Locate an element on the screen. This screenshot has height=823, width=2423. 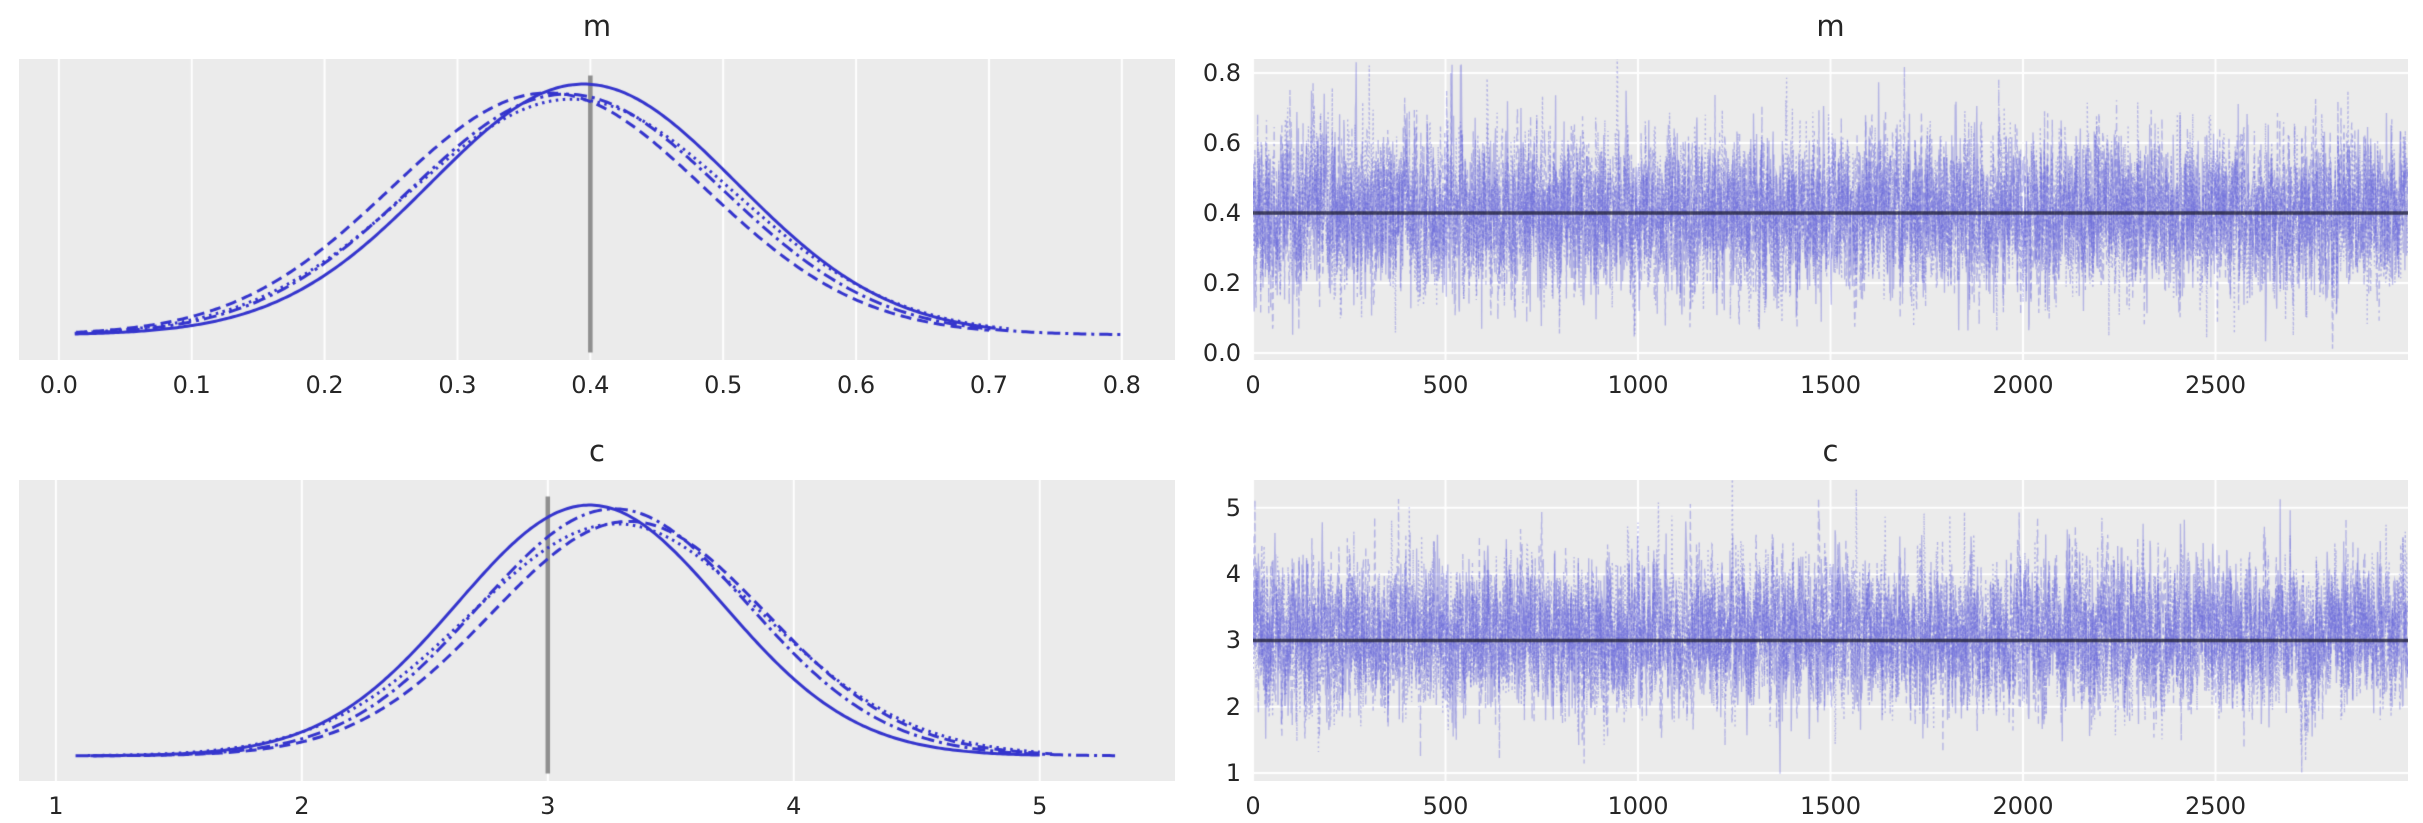
kde-m-x-tick-label: 0.7 is located at coordinates (989, 385).